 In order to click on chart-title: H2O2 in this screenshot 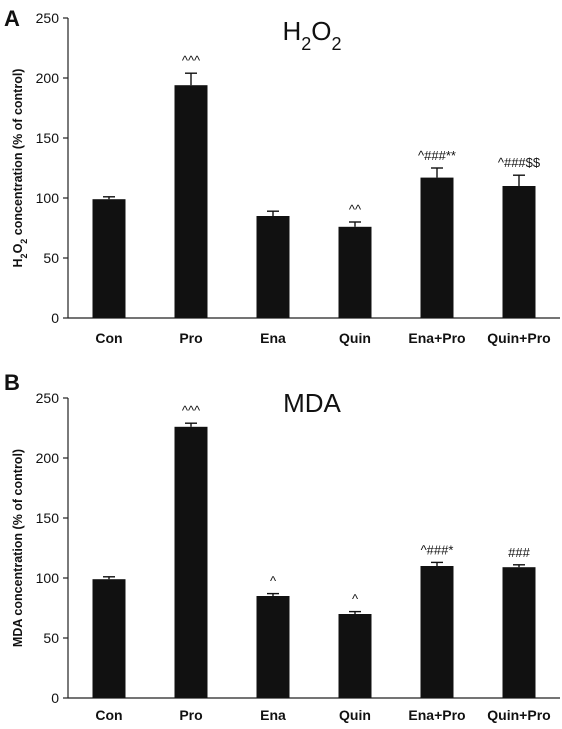, I will do `click(311, 35)`.